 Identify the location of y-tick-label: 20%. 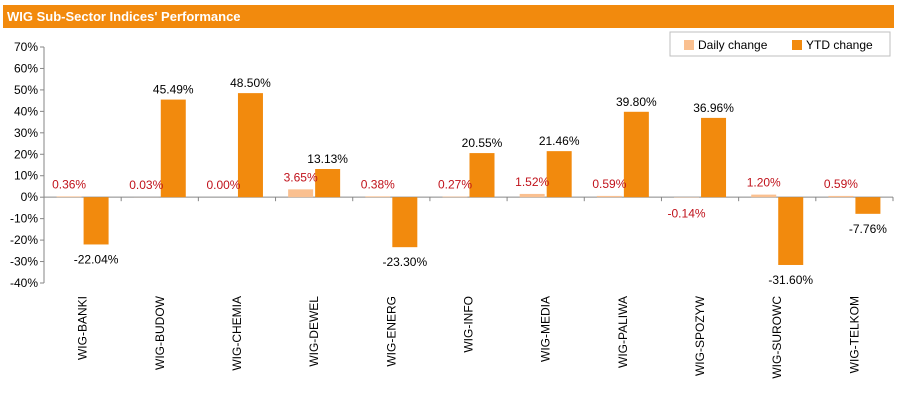
(26, 154).